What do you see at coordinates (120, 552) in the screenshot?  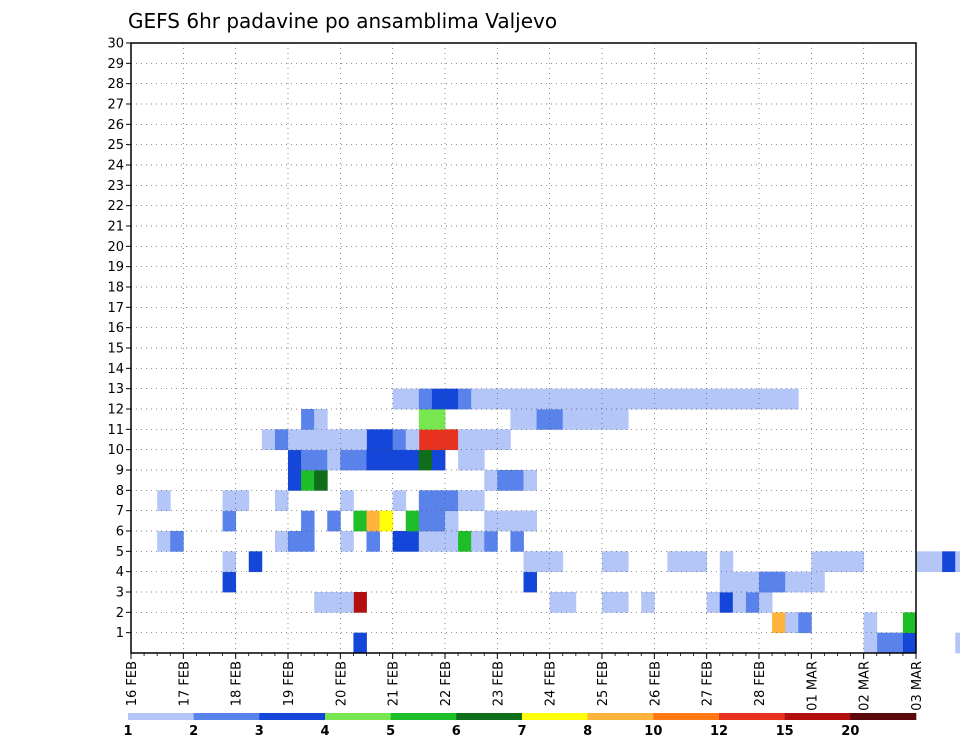 I see `y-tick-label: 5` at bounding box center [120, 552].